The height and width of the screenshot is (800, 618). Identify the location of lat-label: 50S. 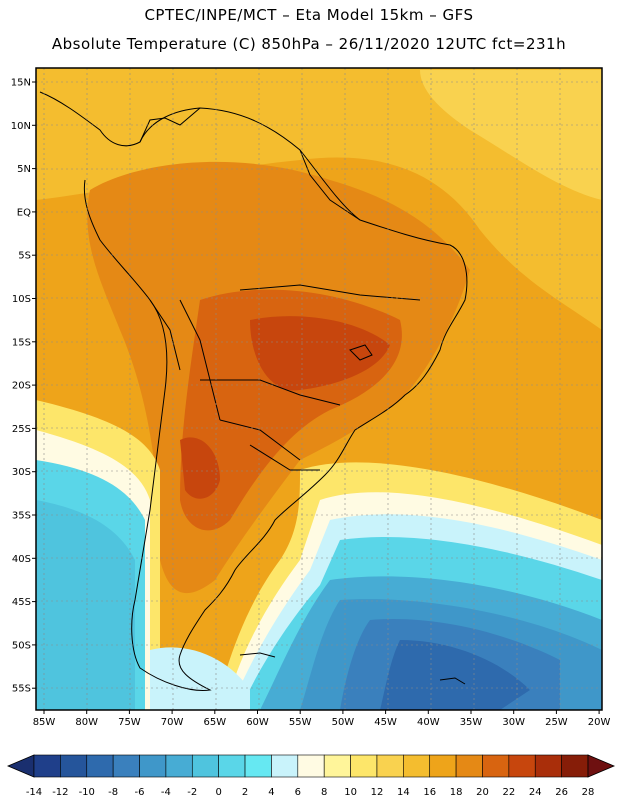
(21, 645).